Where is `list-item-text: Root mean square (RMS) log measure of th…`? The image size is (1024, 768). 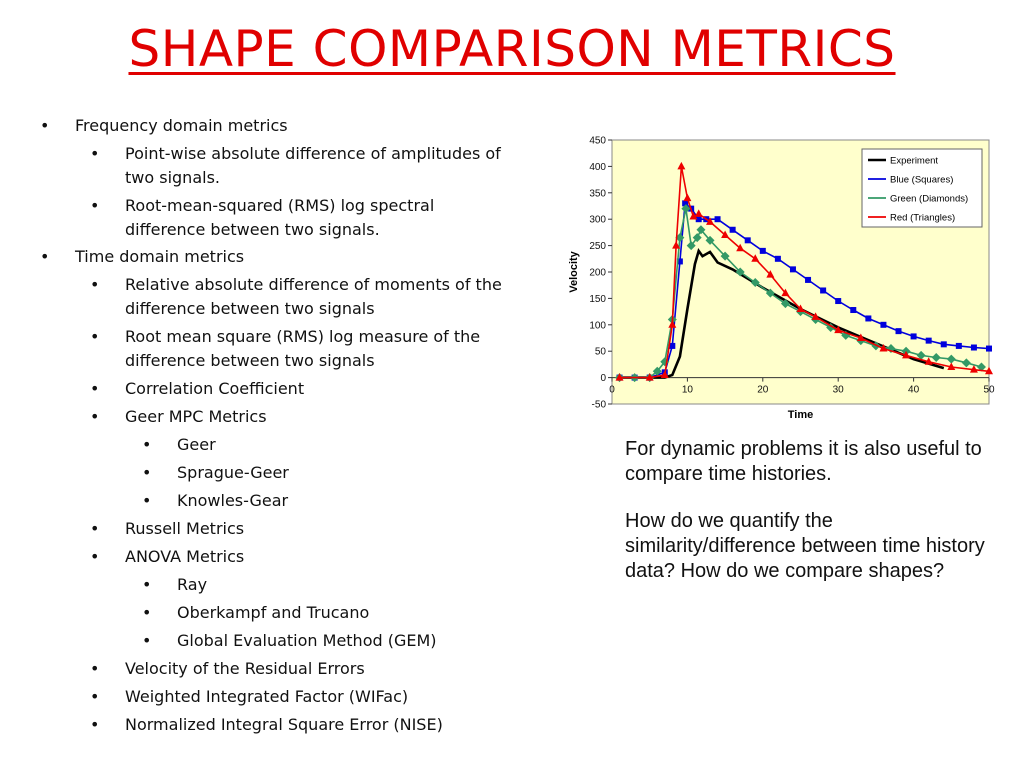 list-item-text: Root mean square (RMS) log measure of th… is located at coordinates (303, 336).